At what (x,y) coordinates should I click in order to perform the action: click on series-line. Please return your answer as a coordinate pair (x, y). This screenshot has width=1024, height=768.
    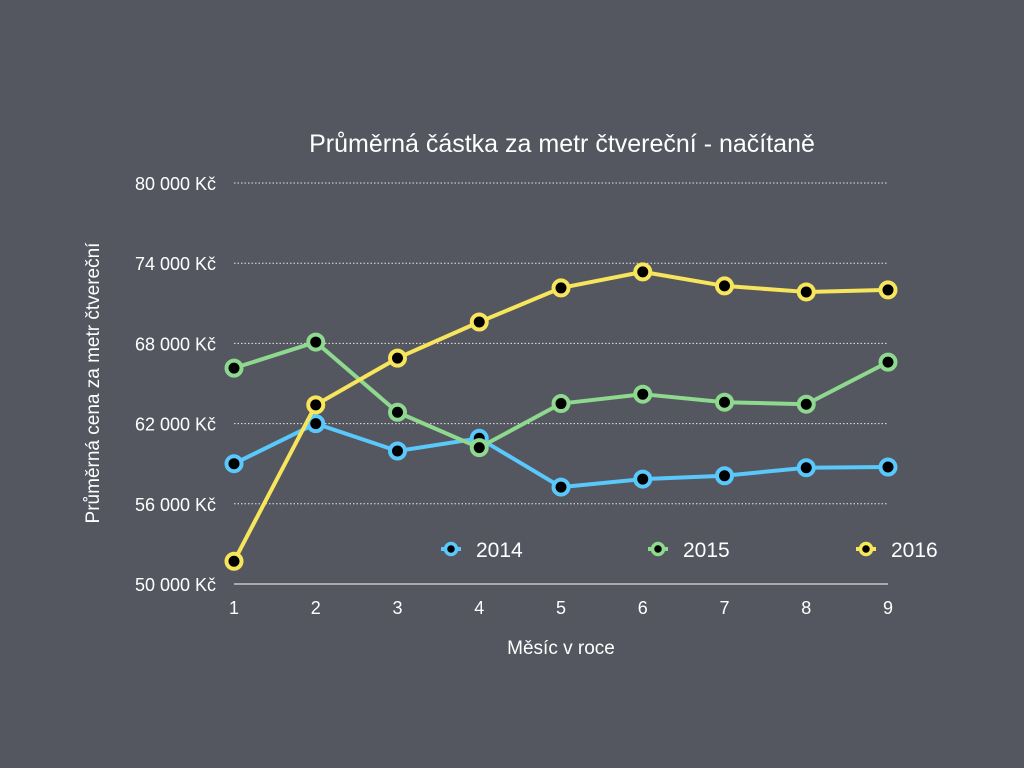
    Looking at the image, I should click on (561, 455).